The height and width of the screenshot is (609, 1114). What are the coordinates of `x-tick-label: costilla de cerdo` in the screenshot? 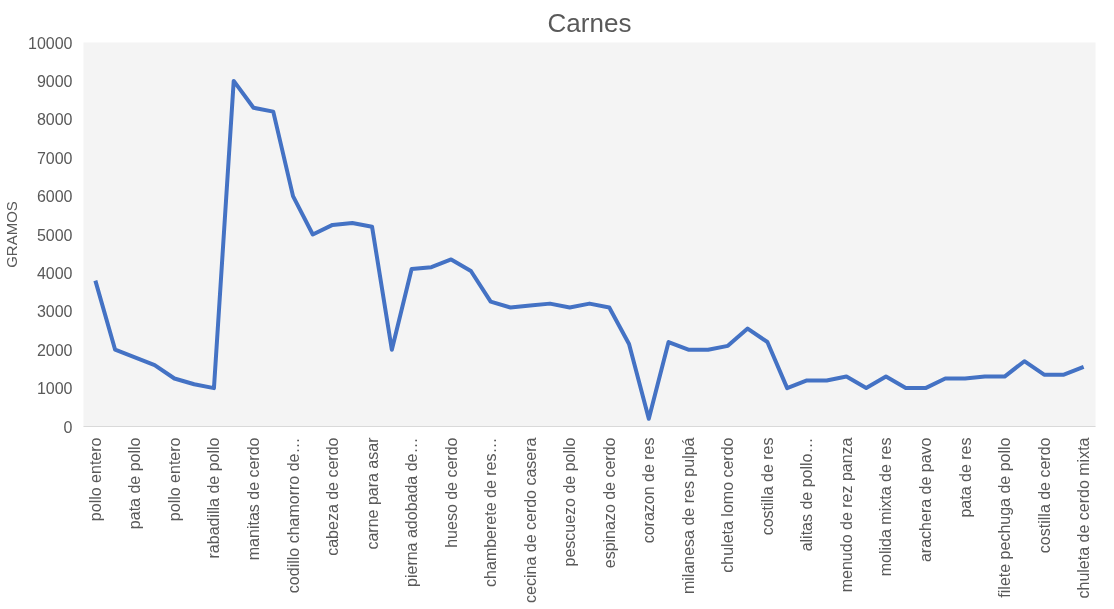 It's located at (1044, 495).